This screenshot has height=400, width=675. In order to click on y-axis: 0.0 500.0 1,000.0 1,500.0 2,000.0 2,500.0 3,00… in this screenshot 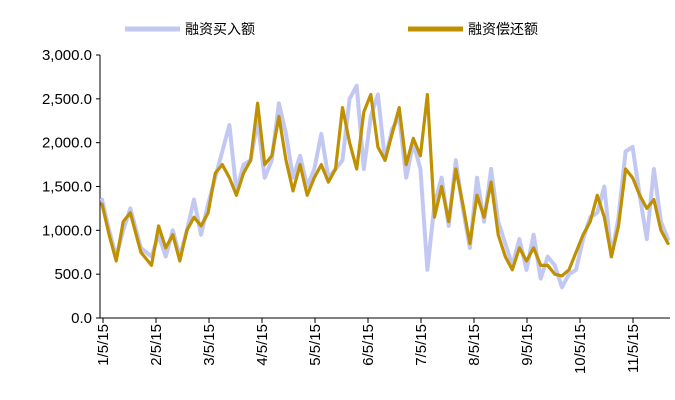, I will do `click(71, 187)`.